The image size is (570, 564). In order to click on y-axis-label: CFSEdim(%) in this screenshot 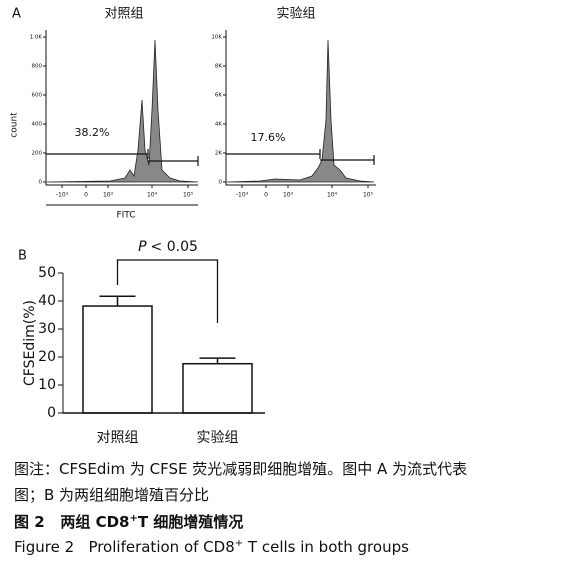, I will do `click(30, 343)`.